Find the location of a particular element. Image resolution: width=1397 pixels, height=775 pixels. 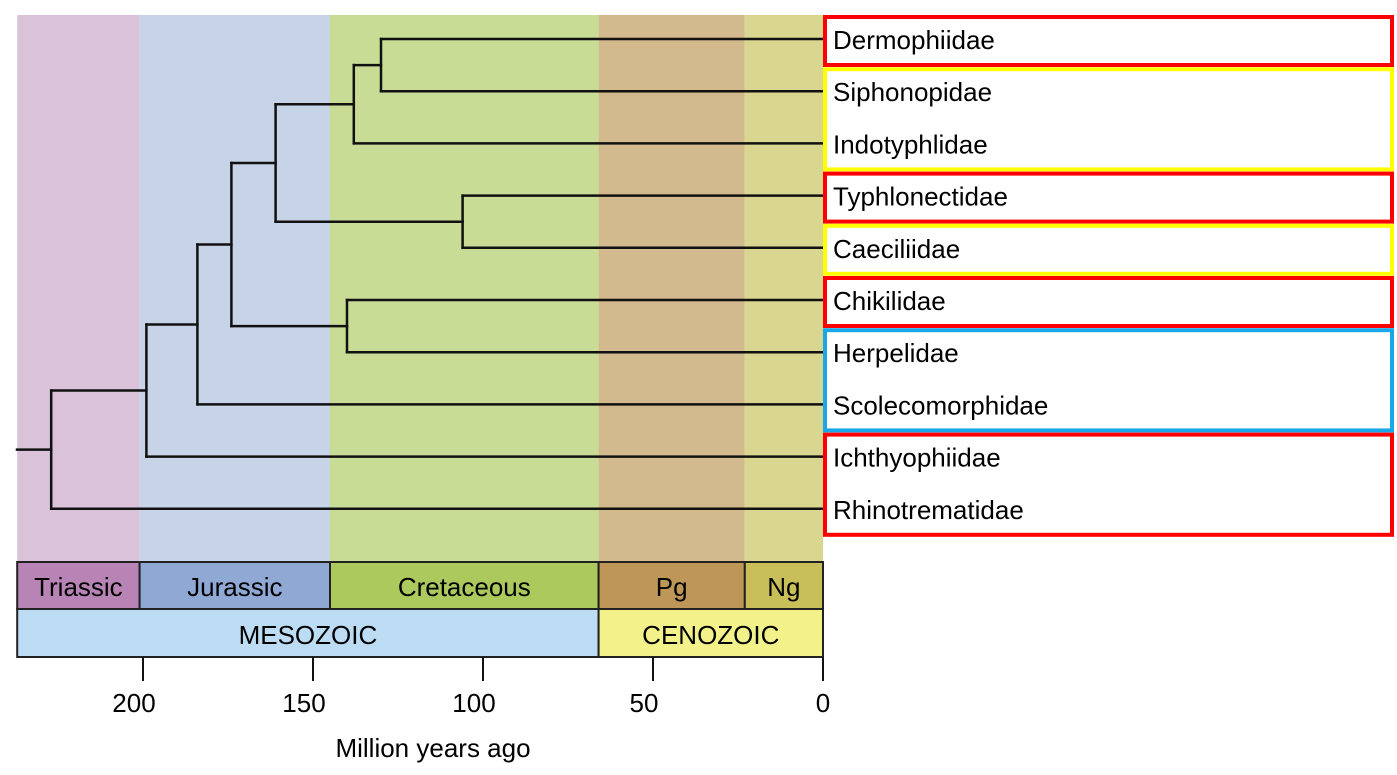

era-label: MESOZOIC is located at coordinates (308, 635).